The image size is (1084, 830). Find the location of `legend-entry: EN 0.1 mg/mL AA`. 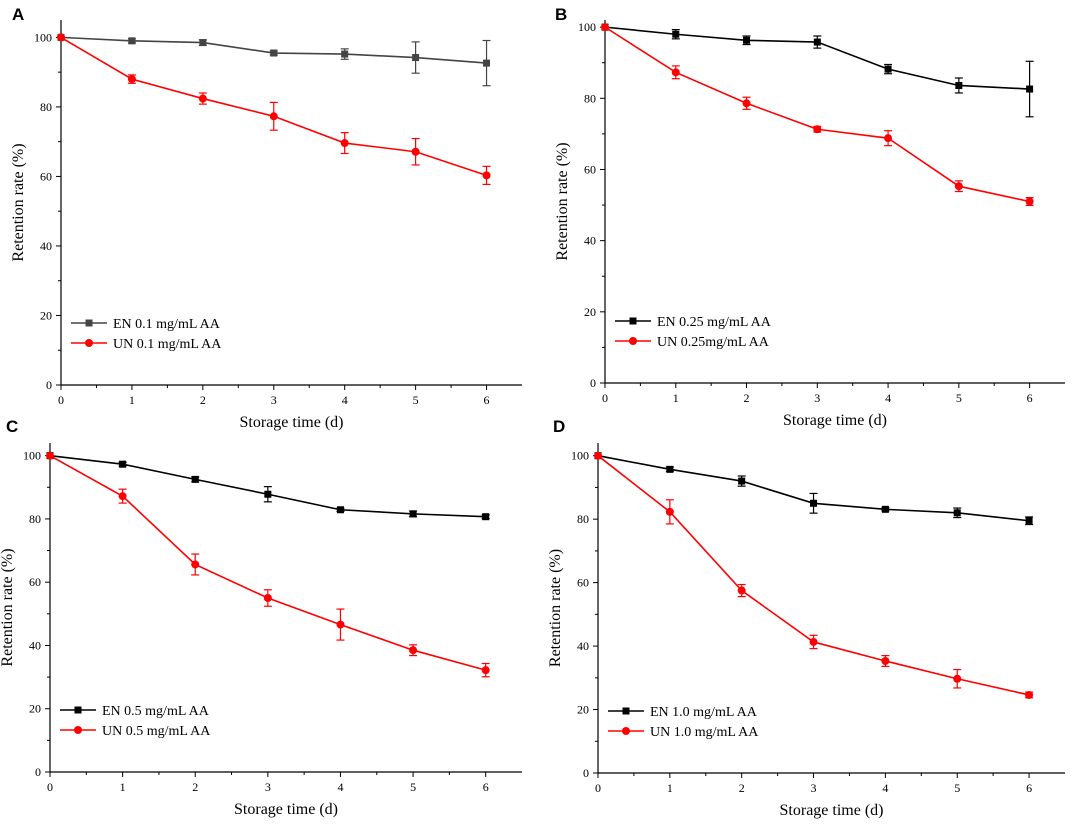

legend-entry: EN 0.1 mg/mL AA is located at coordinates (146, 324).